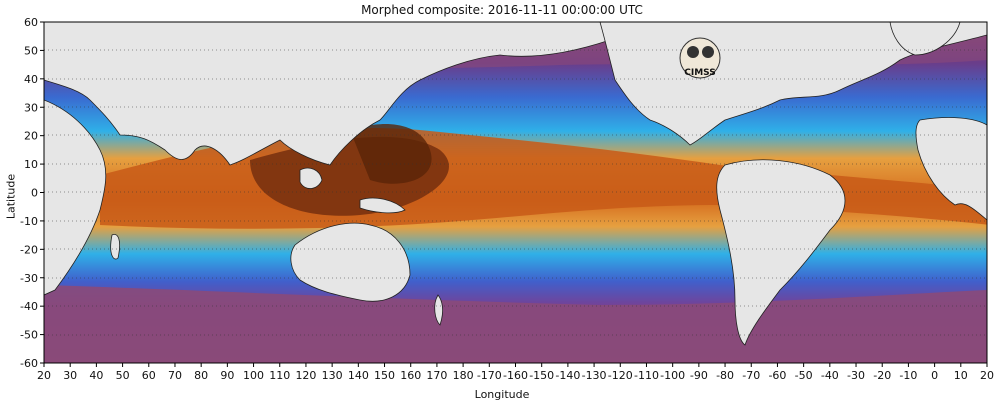 This screenshot has height=410, width=1004. What do you see at coordinates (149, 375) in the screenshot?
I see `x-tick-label: 60` at bounding box center [149, 375].